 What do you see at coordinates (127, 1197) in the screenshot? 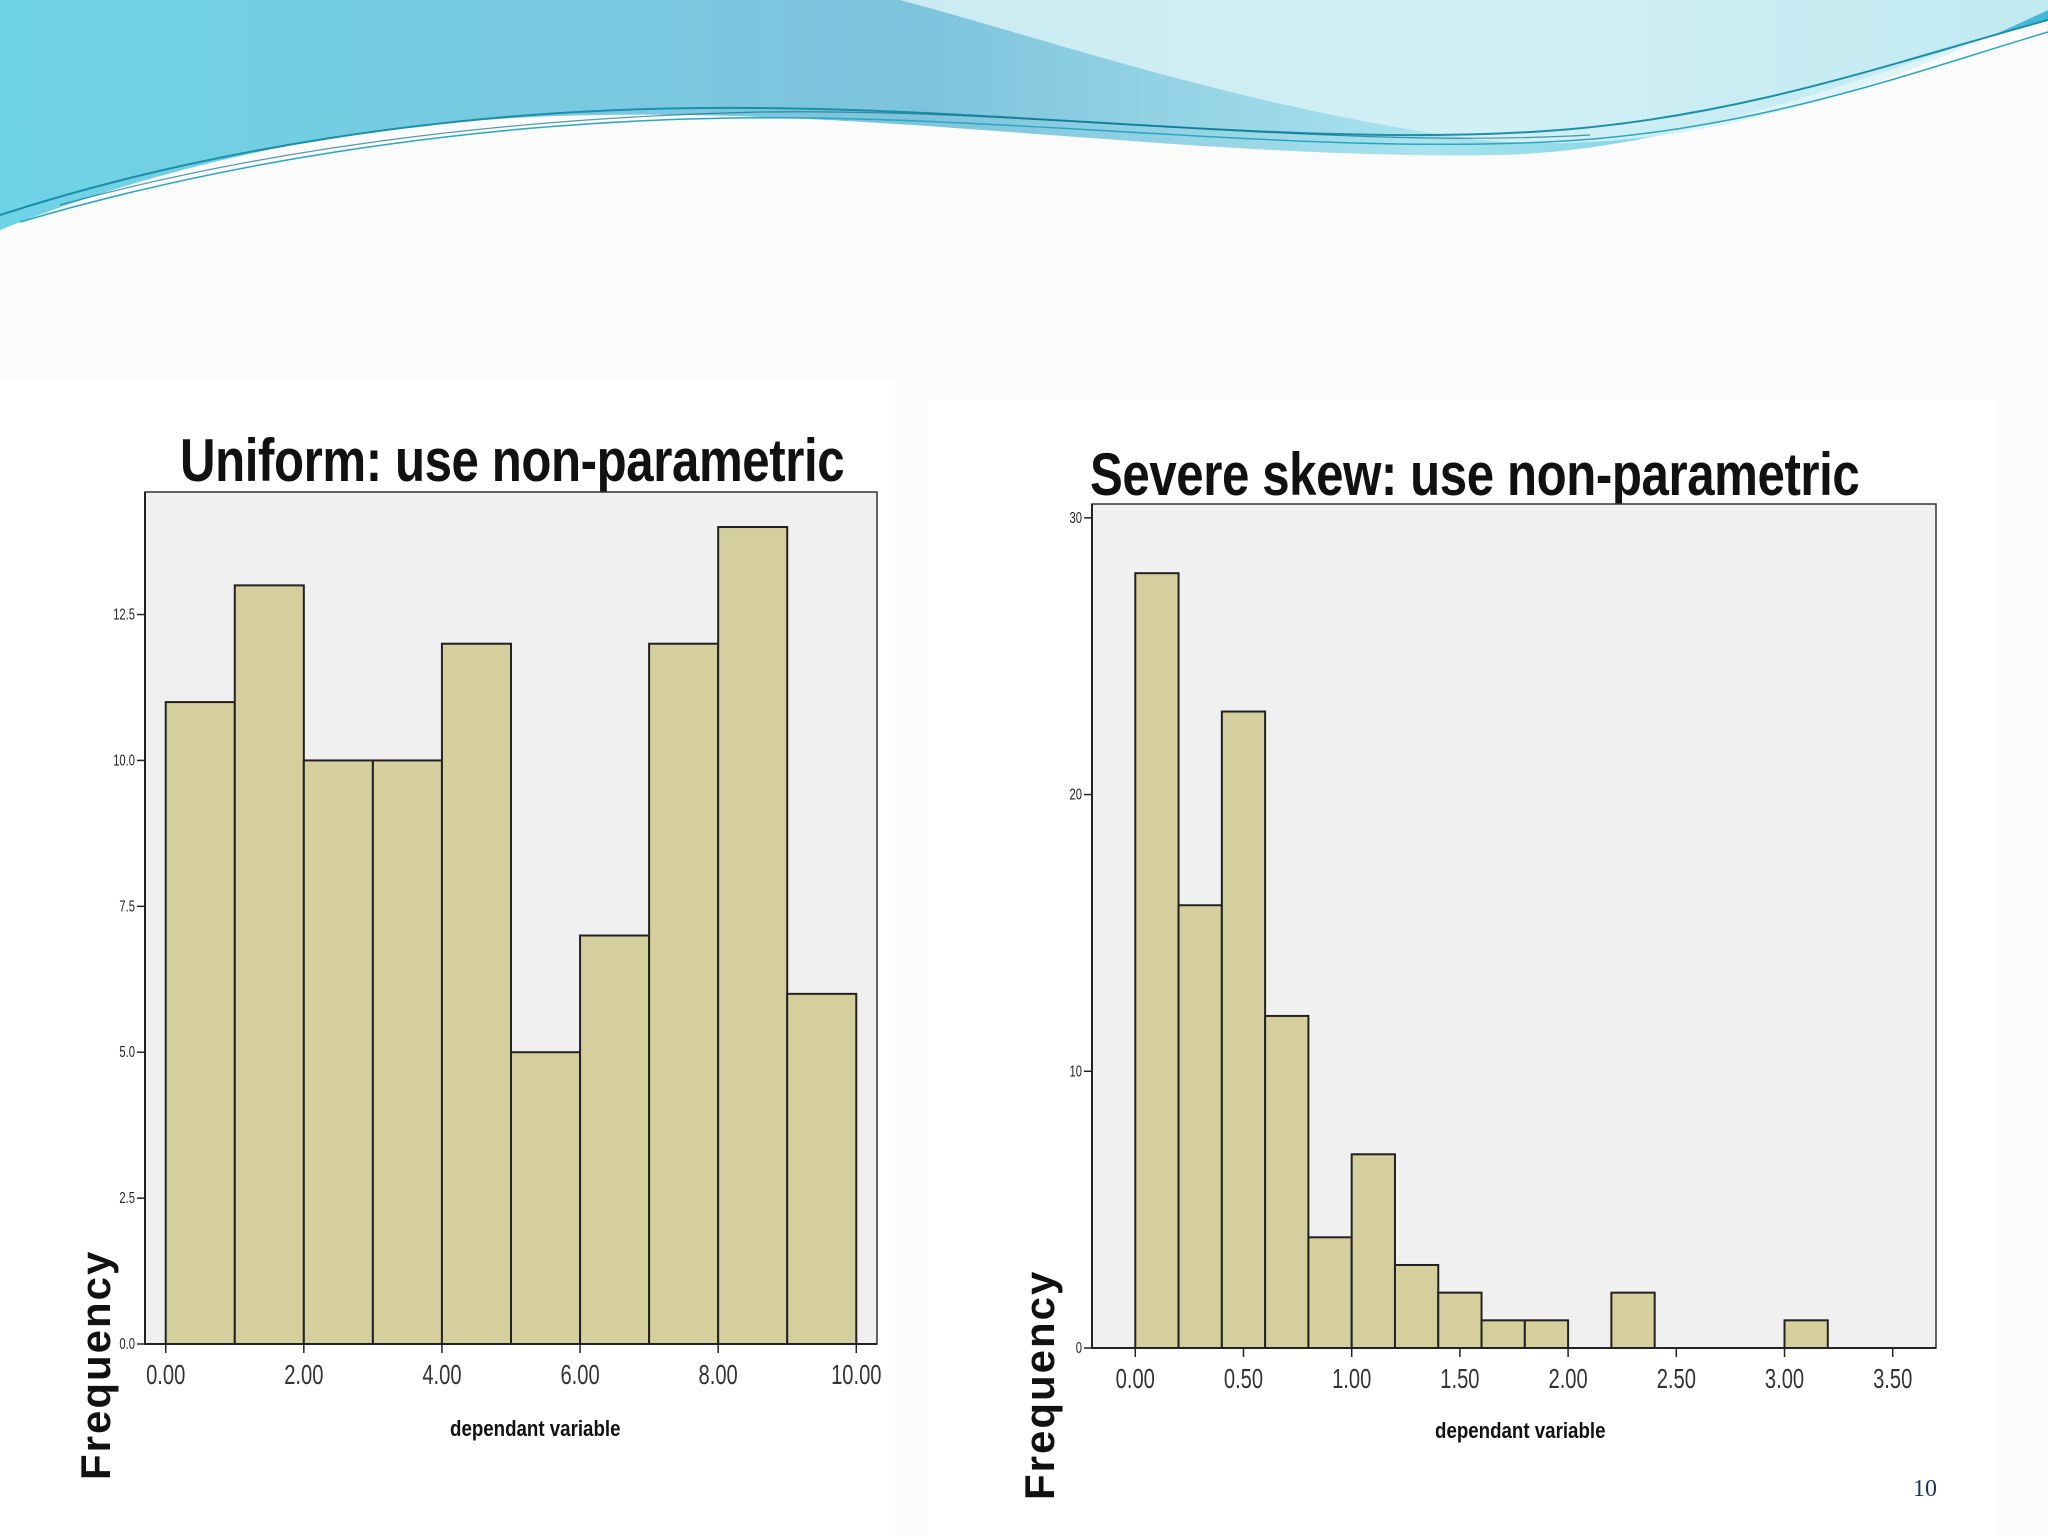
I see `y-tick-label: 2.5` at bounding box center [127, 1197].